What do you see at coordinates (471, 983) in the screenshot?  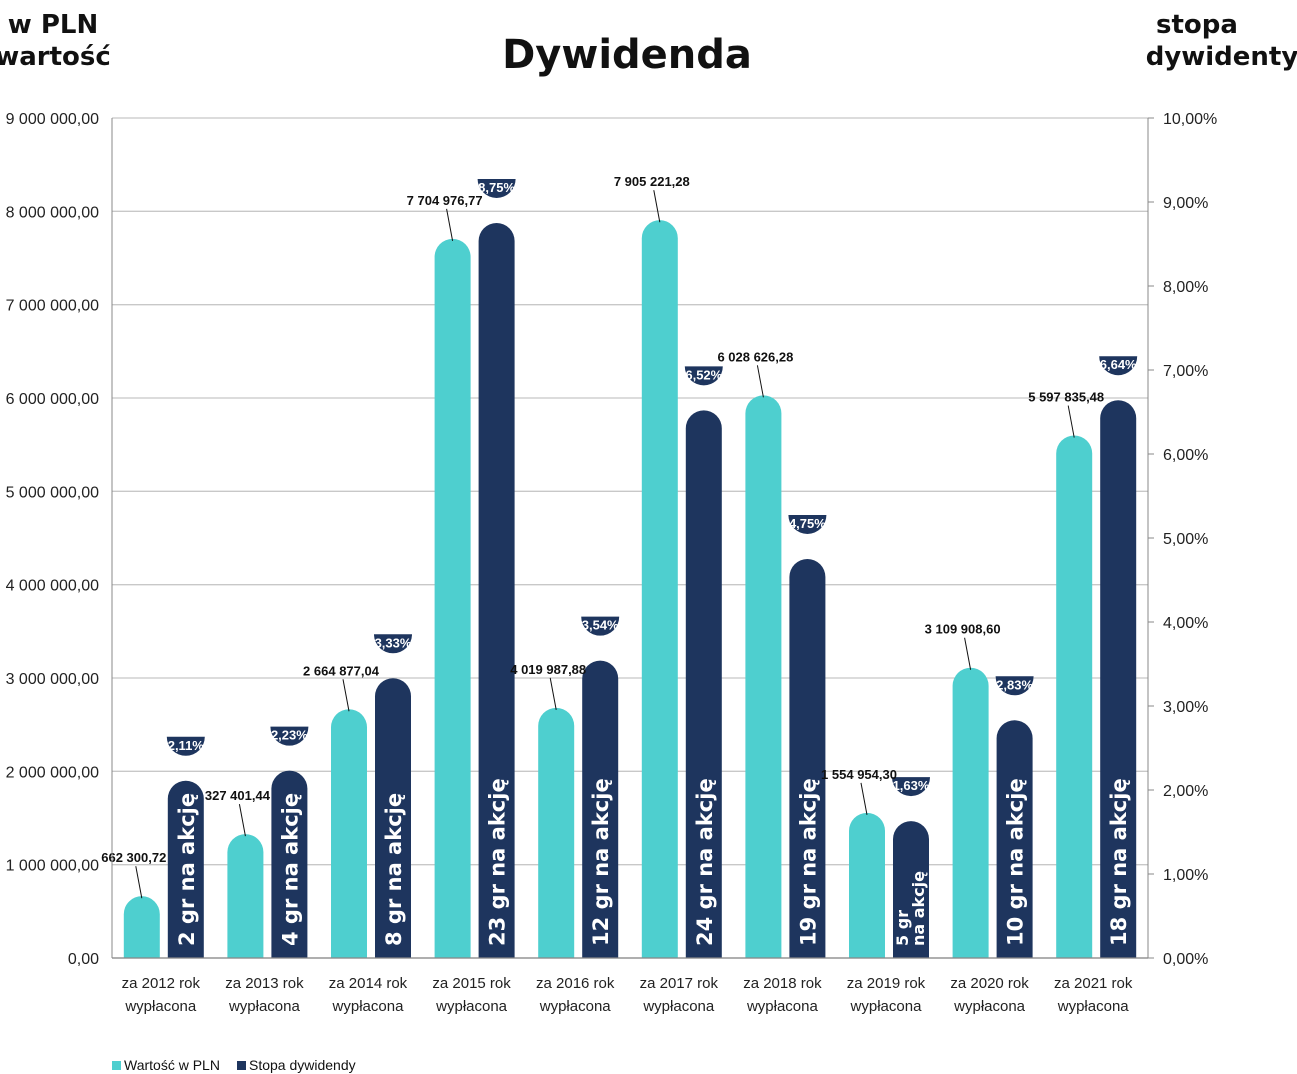 I see `category-label-line1: za 2015 rok` at bounding box center [471, 983].